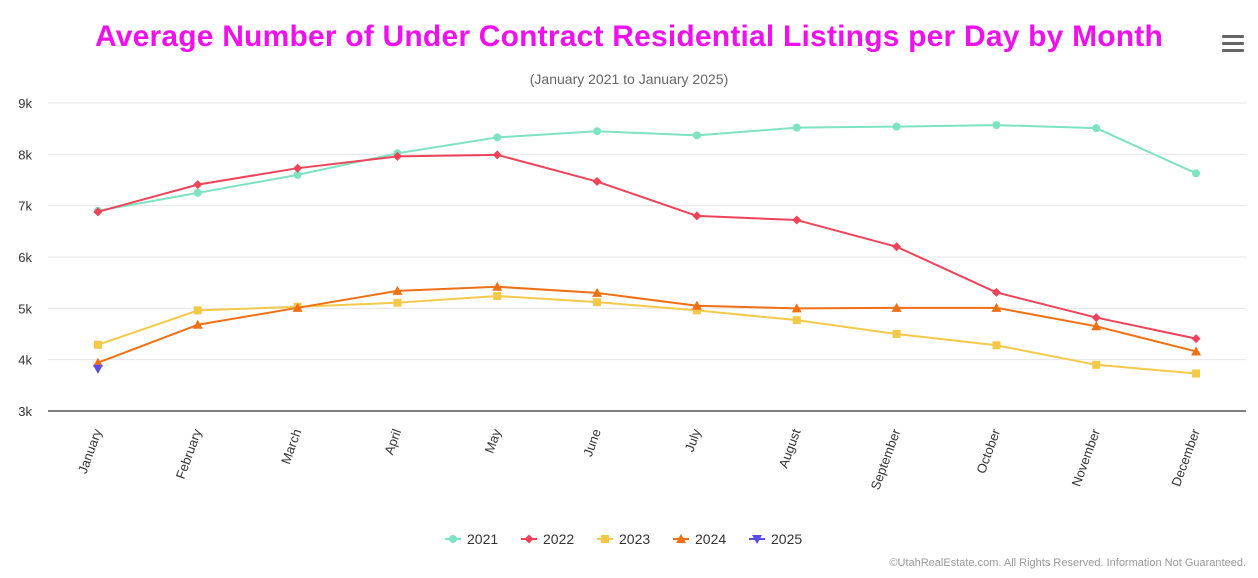  What do you see at coordinates (1233, 45) in the screenshot?
I see `hamburger-menu-icon` at bounding box center [1233, 45].